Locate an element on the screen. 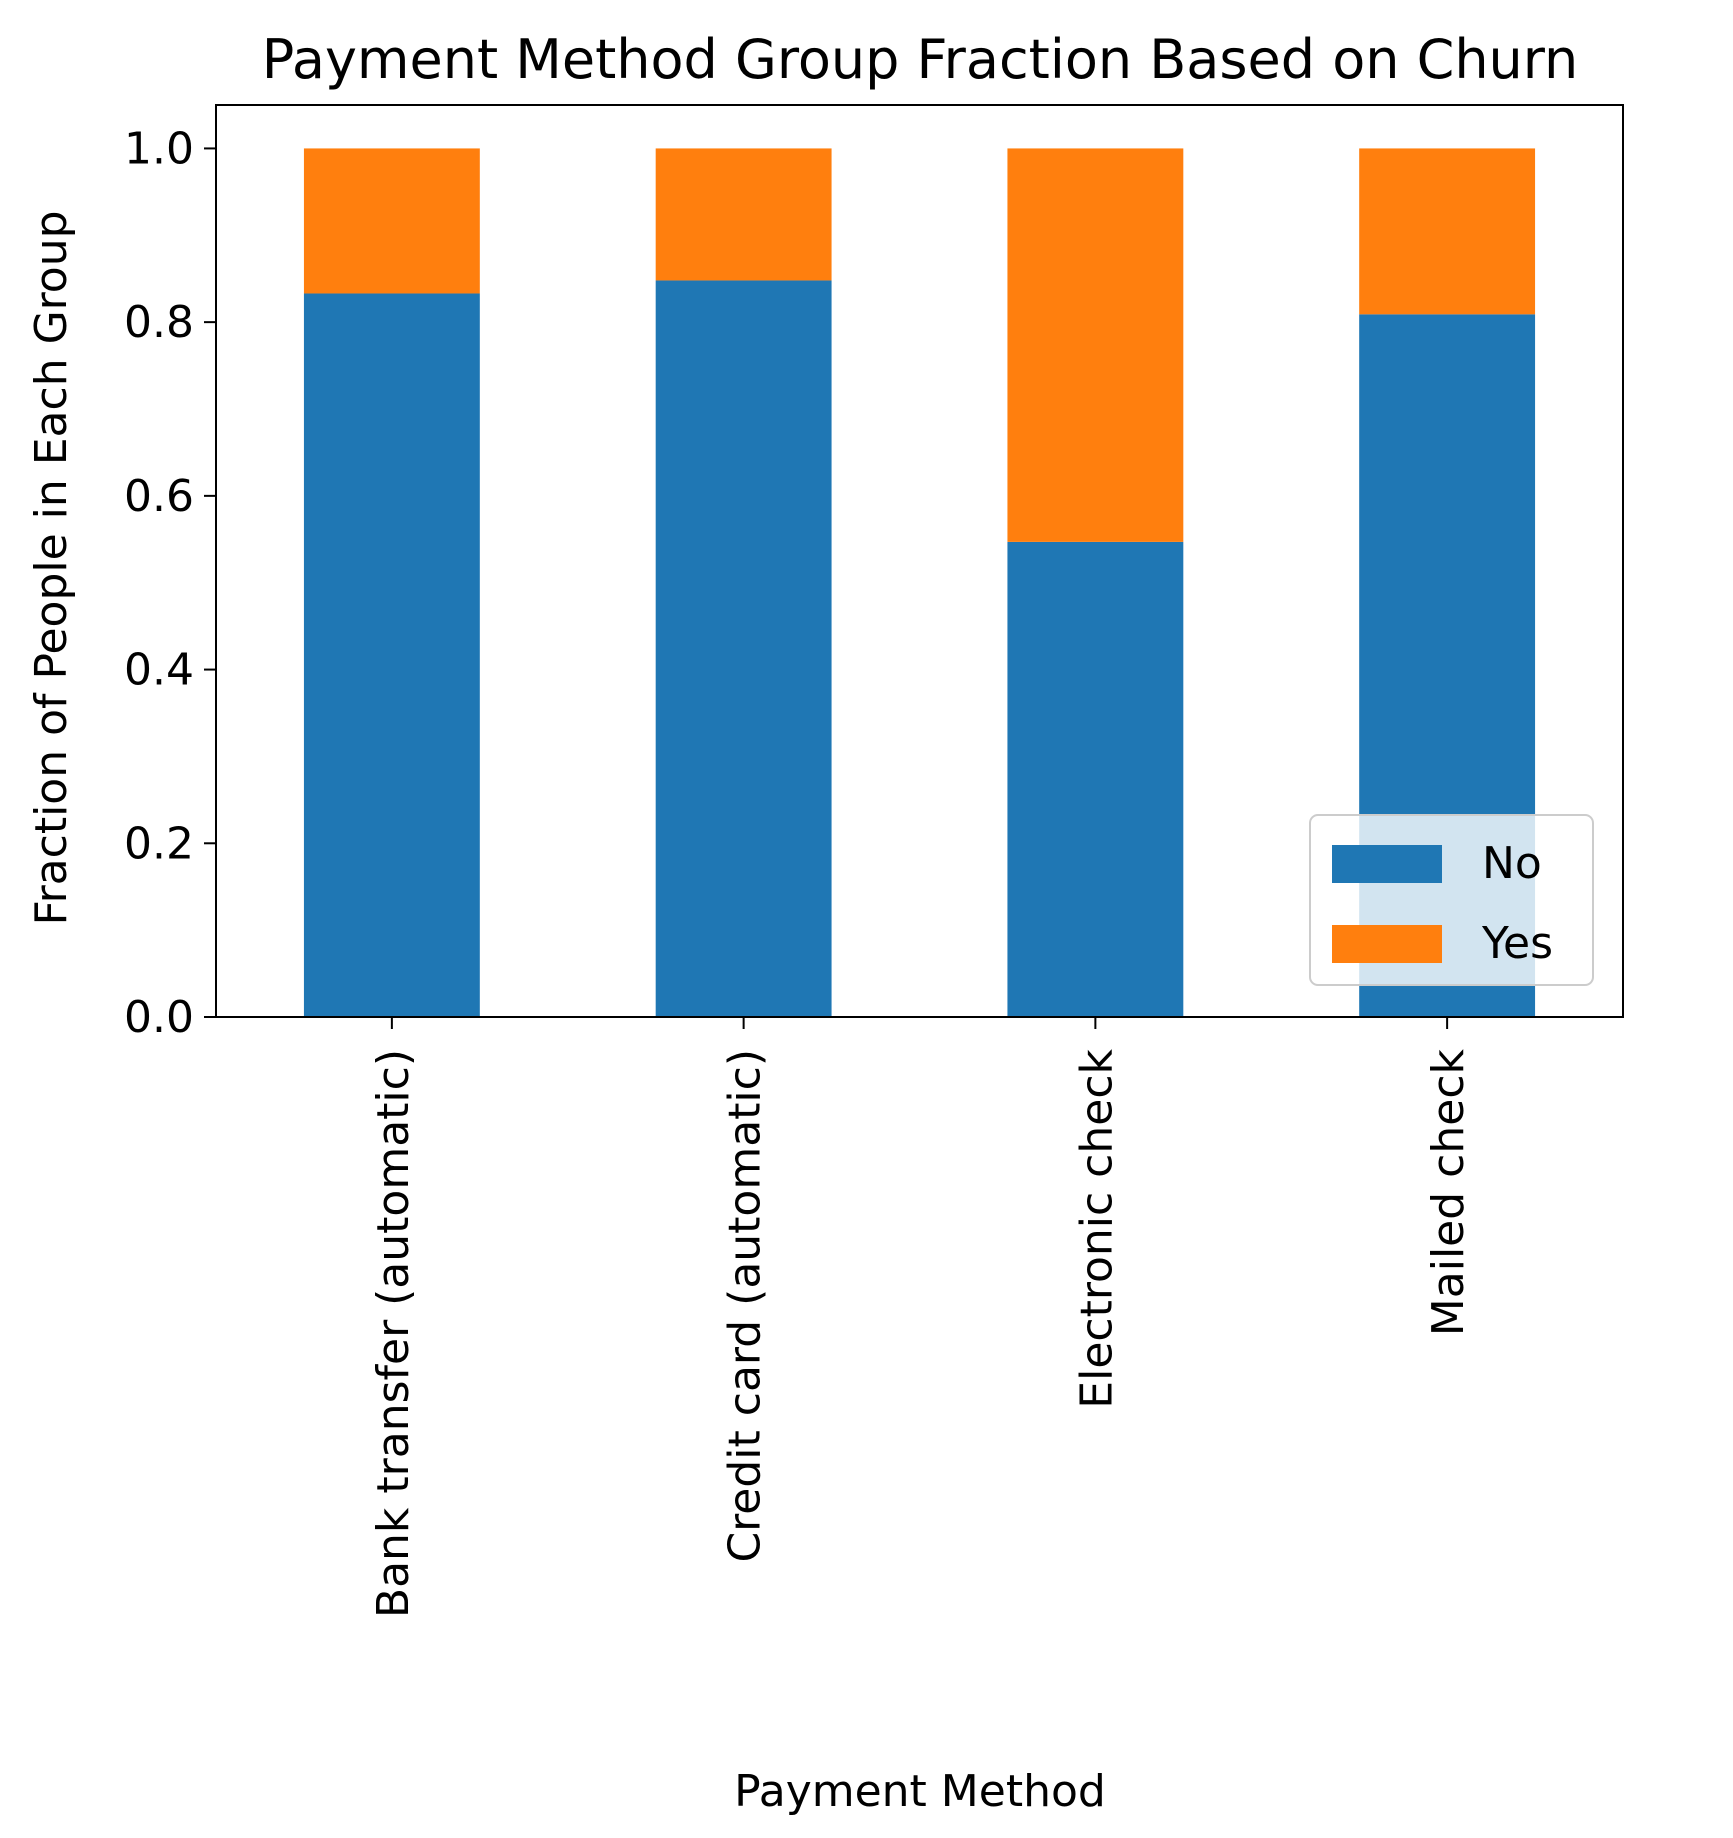 The height and width of the screenshot is (1838, 1733). y-tick-label: 0.2 is located at coordinates (159, 843).